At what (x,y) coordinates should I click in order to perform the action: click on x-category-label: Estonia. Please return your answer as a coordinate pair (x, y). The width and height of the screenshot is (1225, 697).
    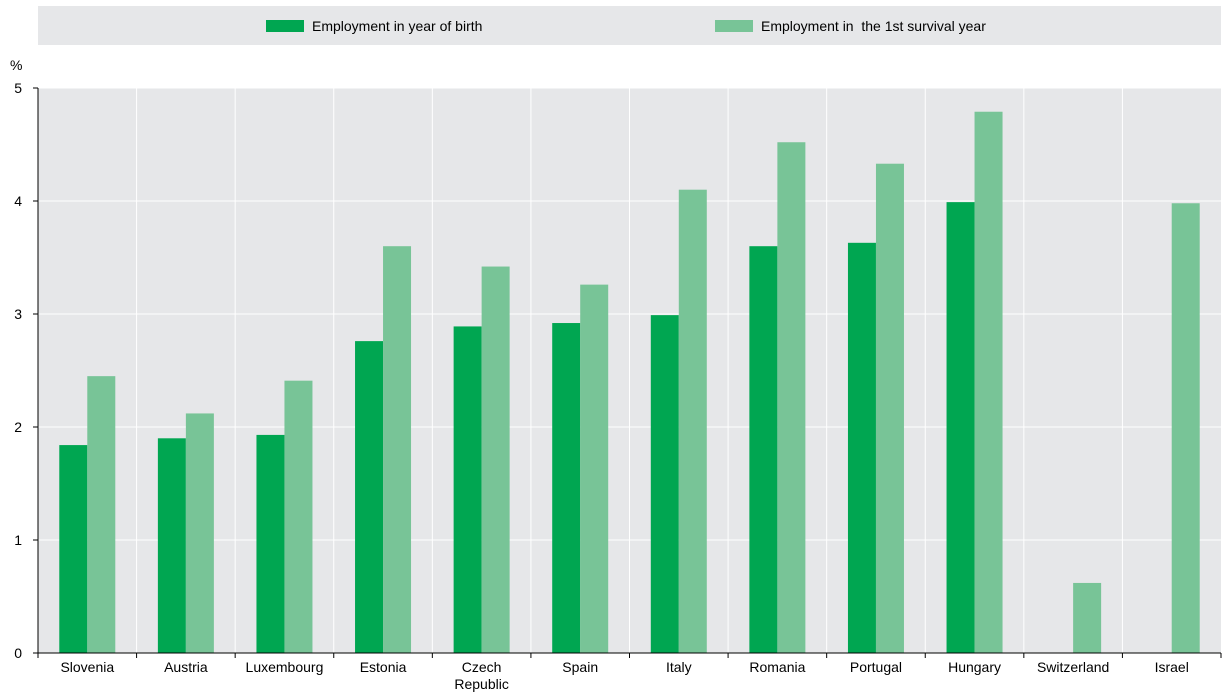
    Looking at the image, I should click on (383, 667).